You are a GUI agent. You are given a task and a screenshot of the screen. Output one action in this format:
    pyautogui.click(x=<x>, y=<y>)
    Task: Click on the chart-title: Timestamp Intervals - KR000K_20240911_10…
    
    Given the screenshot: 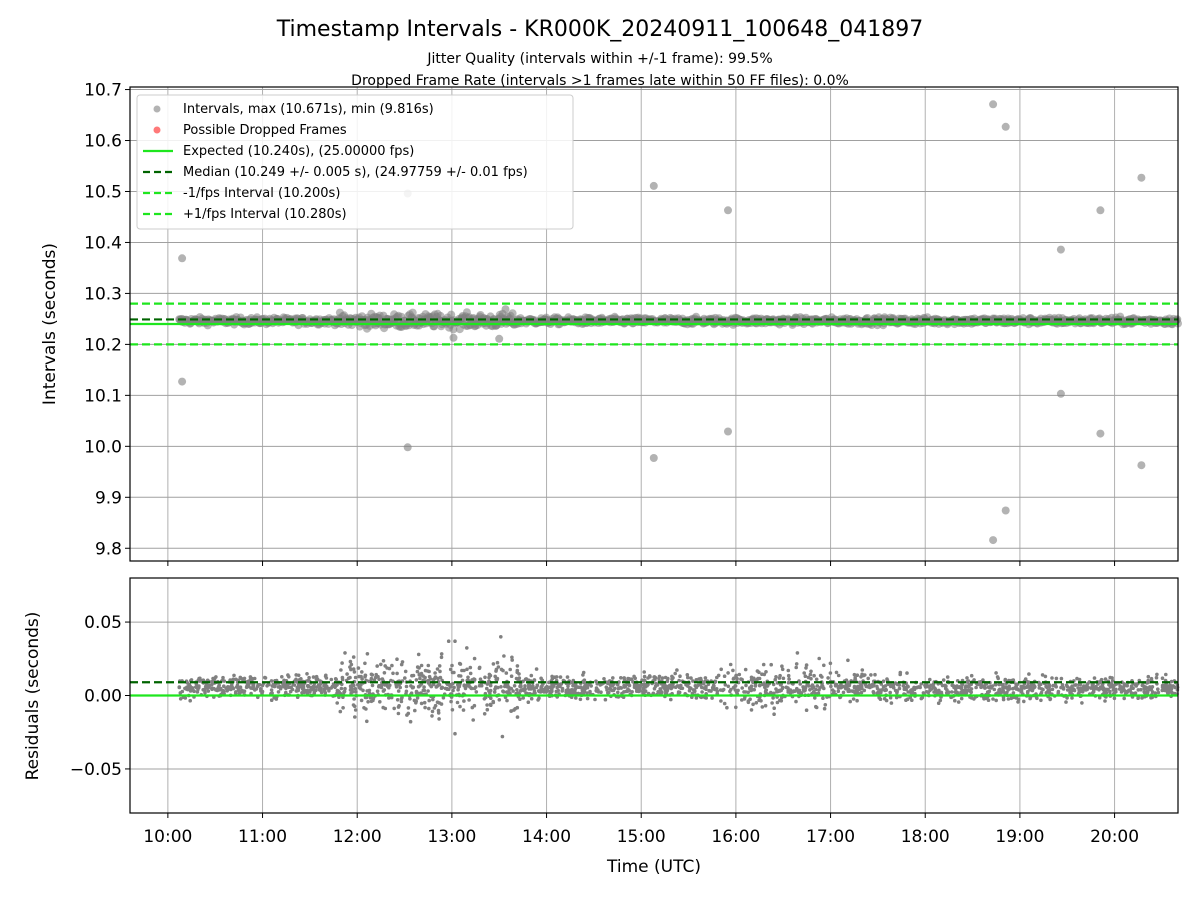 What is the action you would take?
    pyautogui.click(x=600, y=29)
    